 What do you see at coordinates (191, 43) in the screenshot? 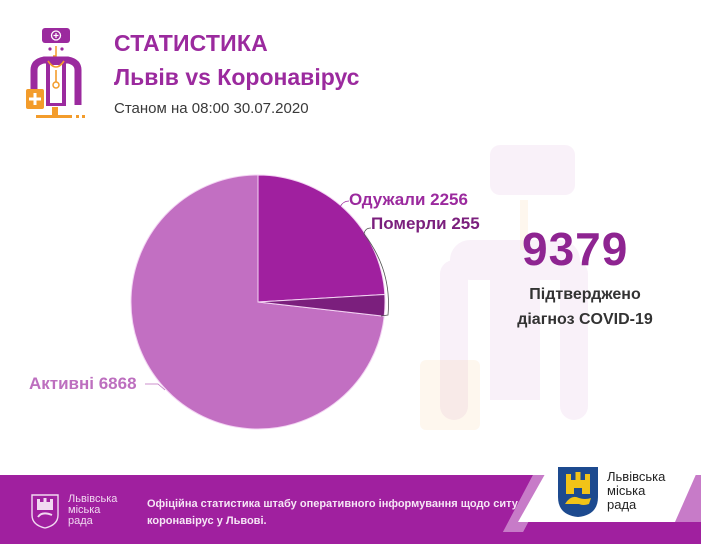
I see `page-title: СТАТИСТИКА` at bounding box center [191, 43].